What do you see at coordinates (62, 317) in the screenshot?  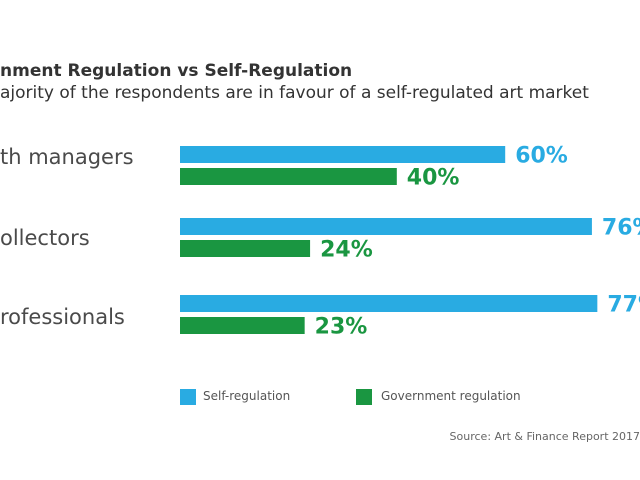 I see `category-label-professionals: rofessionals` at bounding box center [62, 317].